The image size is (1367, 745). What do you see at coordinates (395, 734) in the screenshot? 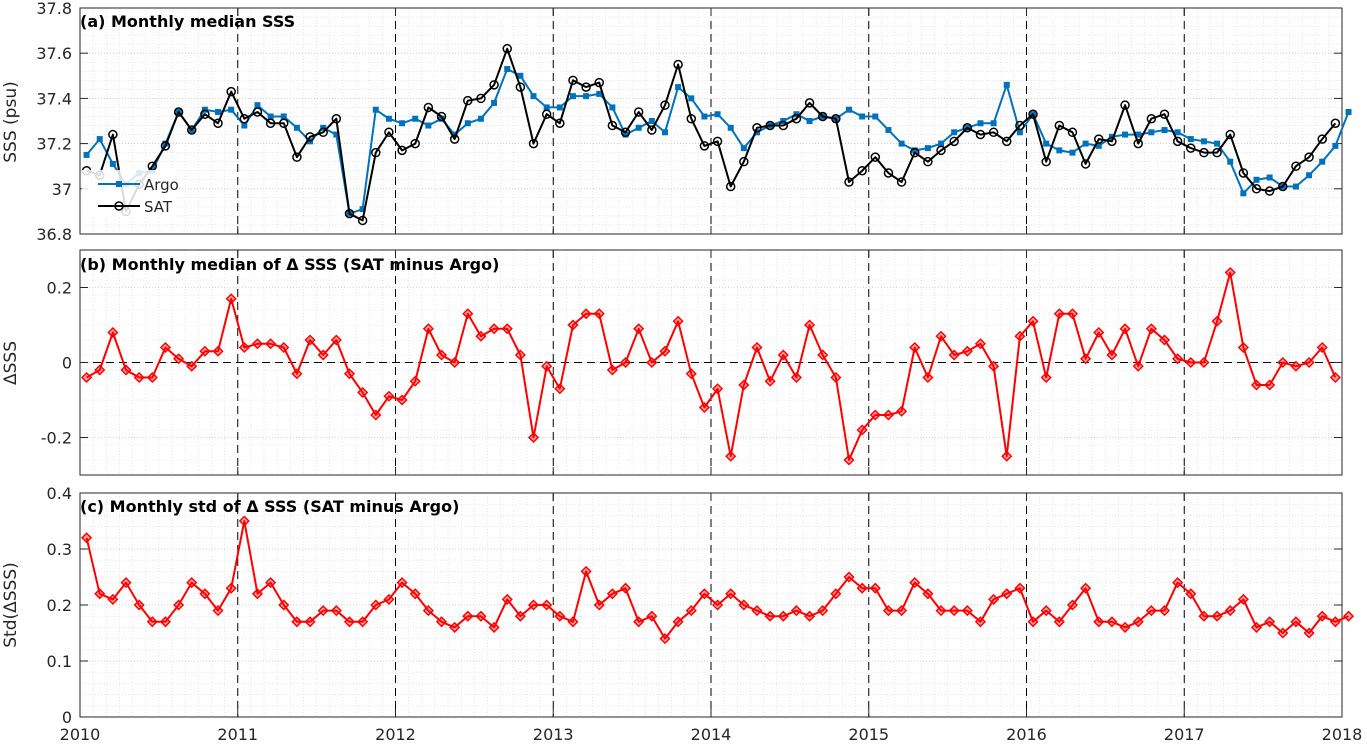
I see `x-tick-label: 2012` at bounding box center [395, 734].